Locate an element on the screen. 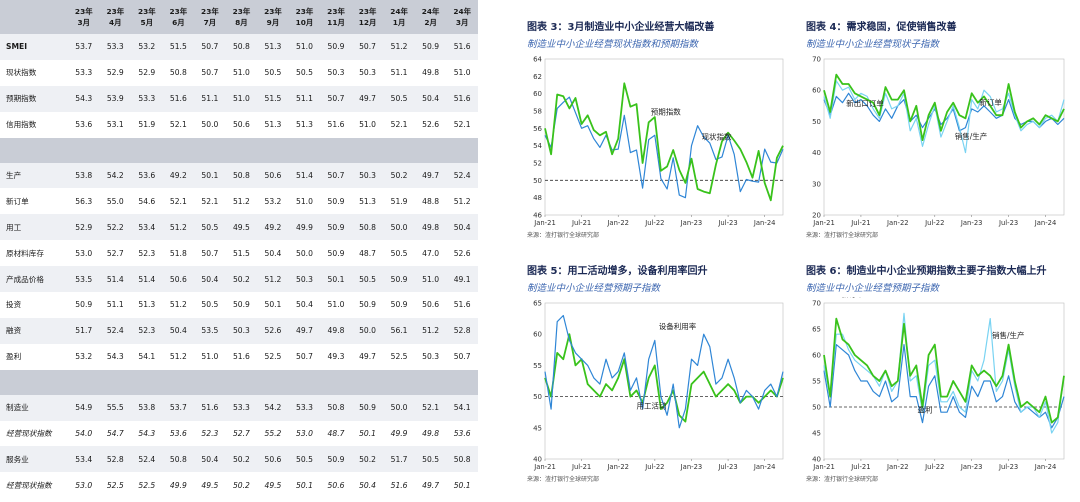 The image size is (1080, 502). series-annotation: 新订单 is located at coordinates (852, 298).